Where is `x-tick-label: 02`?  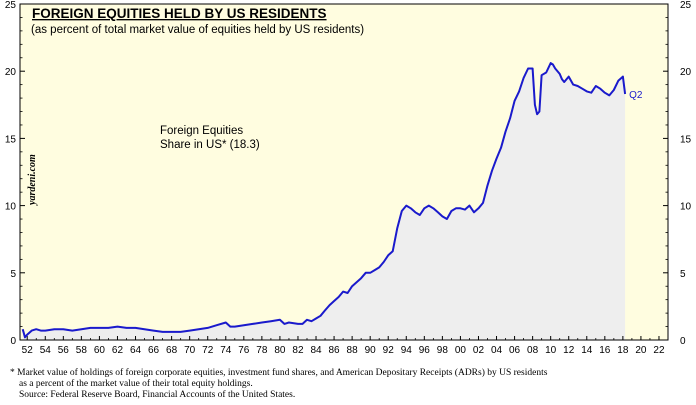 x-tick-label: 02 is located at coordinates (479, 350).